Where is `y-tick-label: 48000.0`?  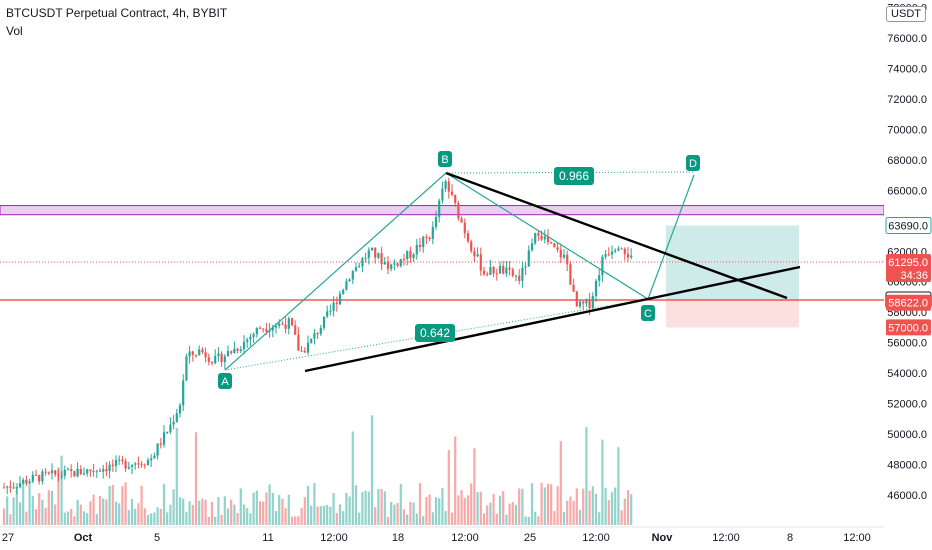 y-tick-label: 48000.0 is located at coordinates (907, 466).